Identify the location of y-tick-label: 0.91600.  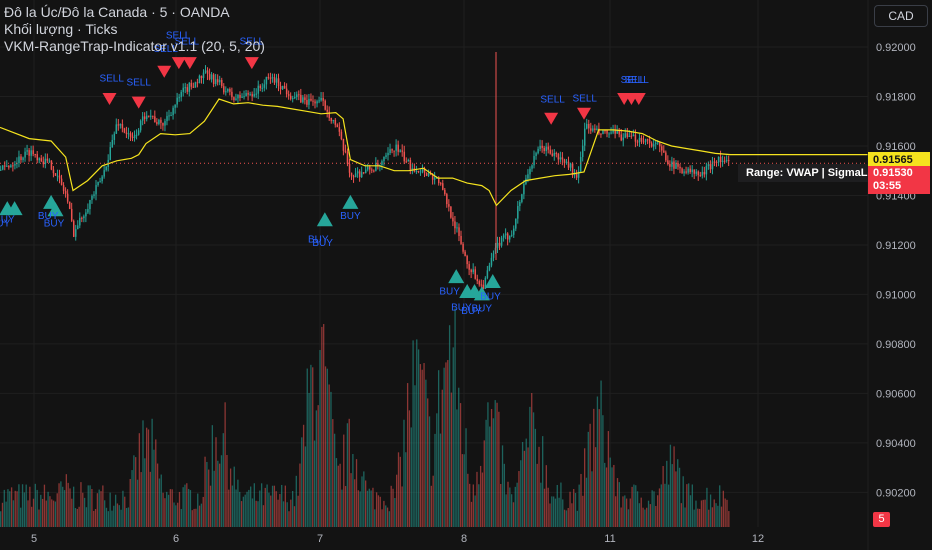
(896, 147).